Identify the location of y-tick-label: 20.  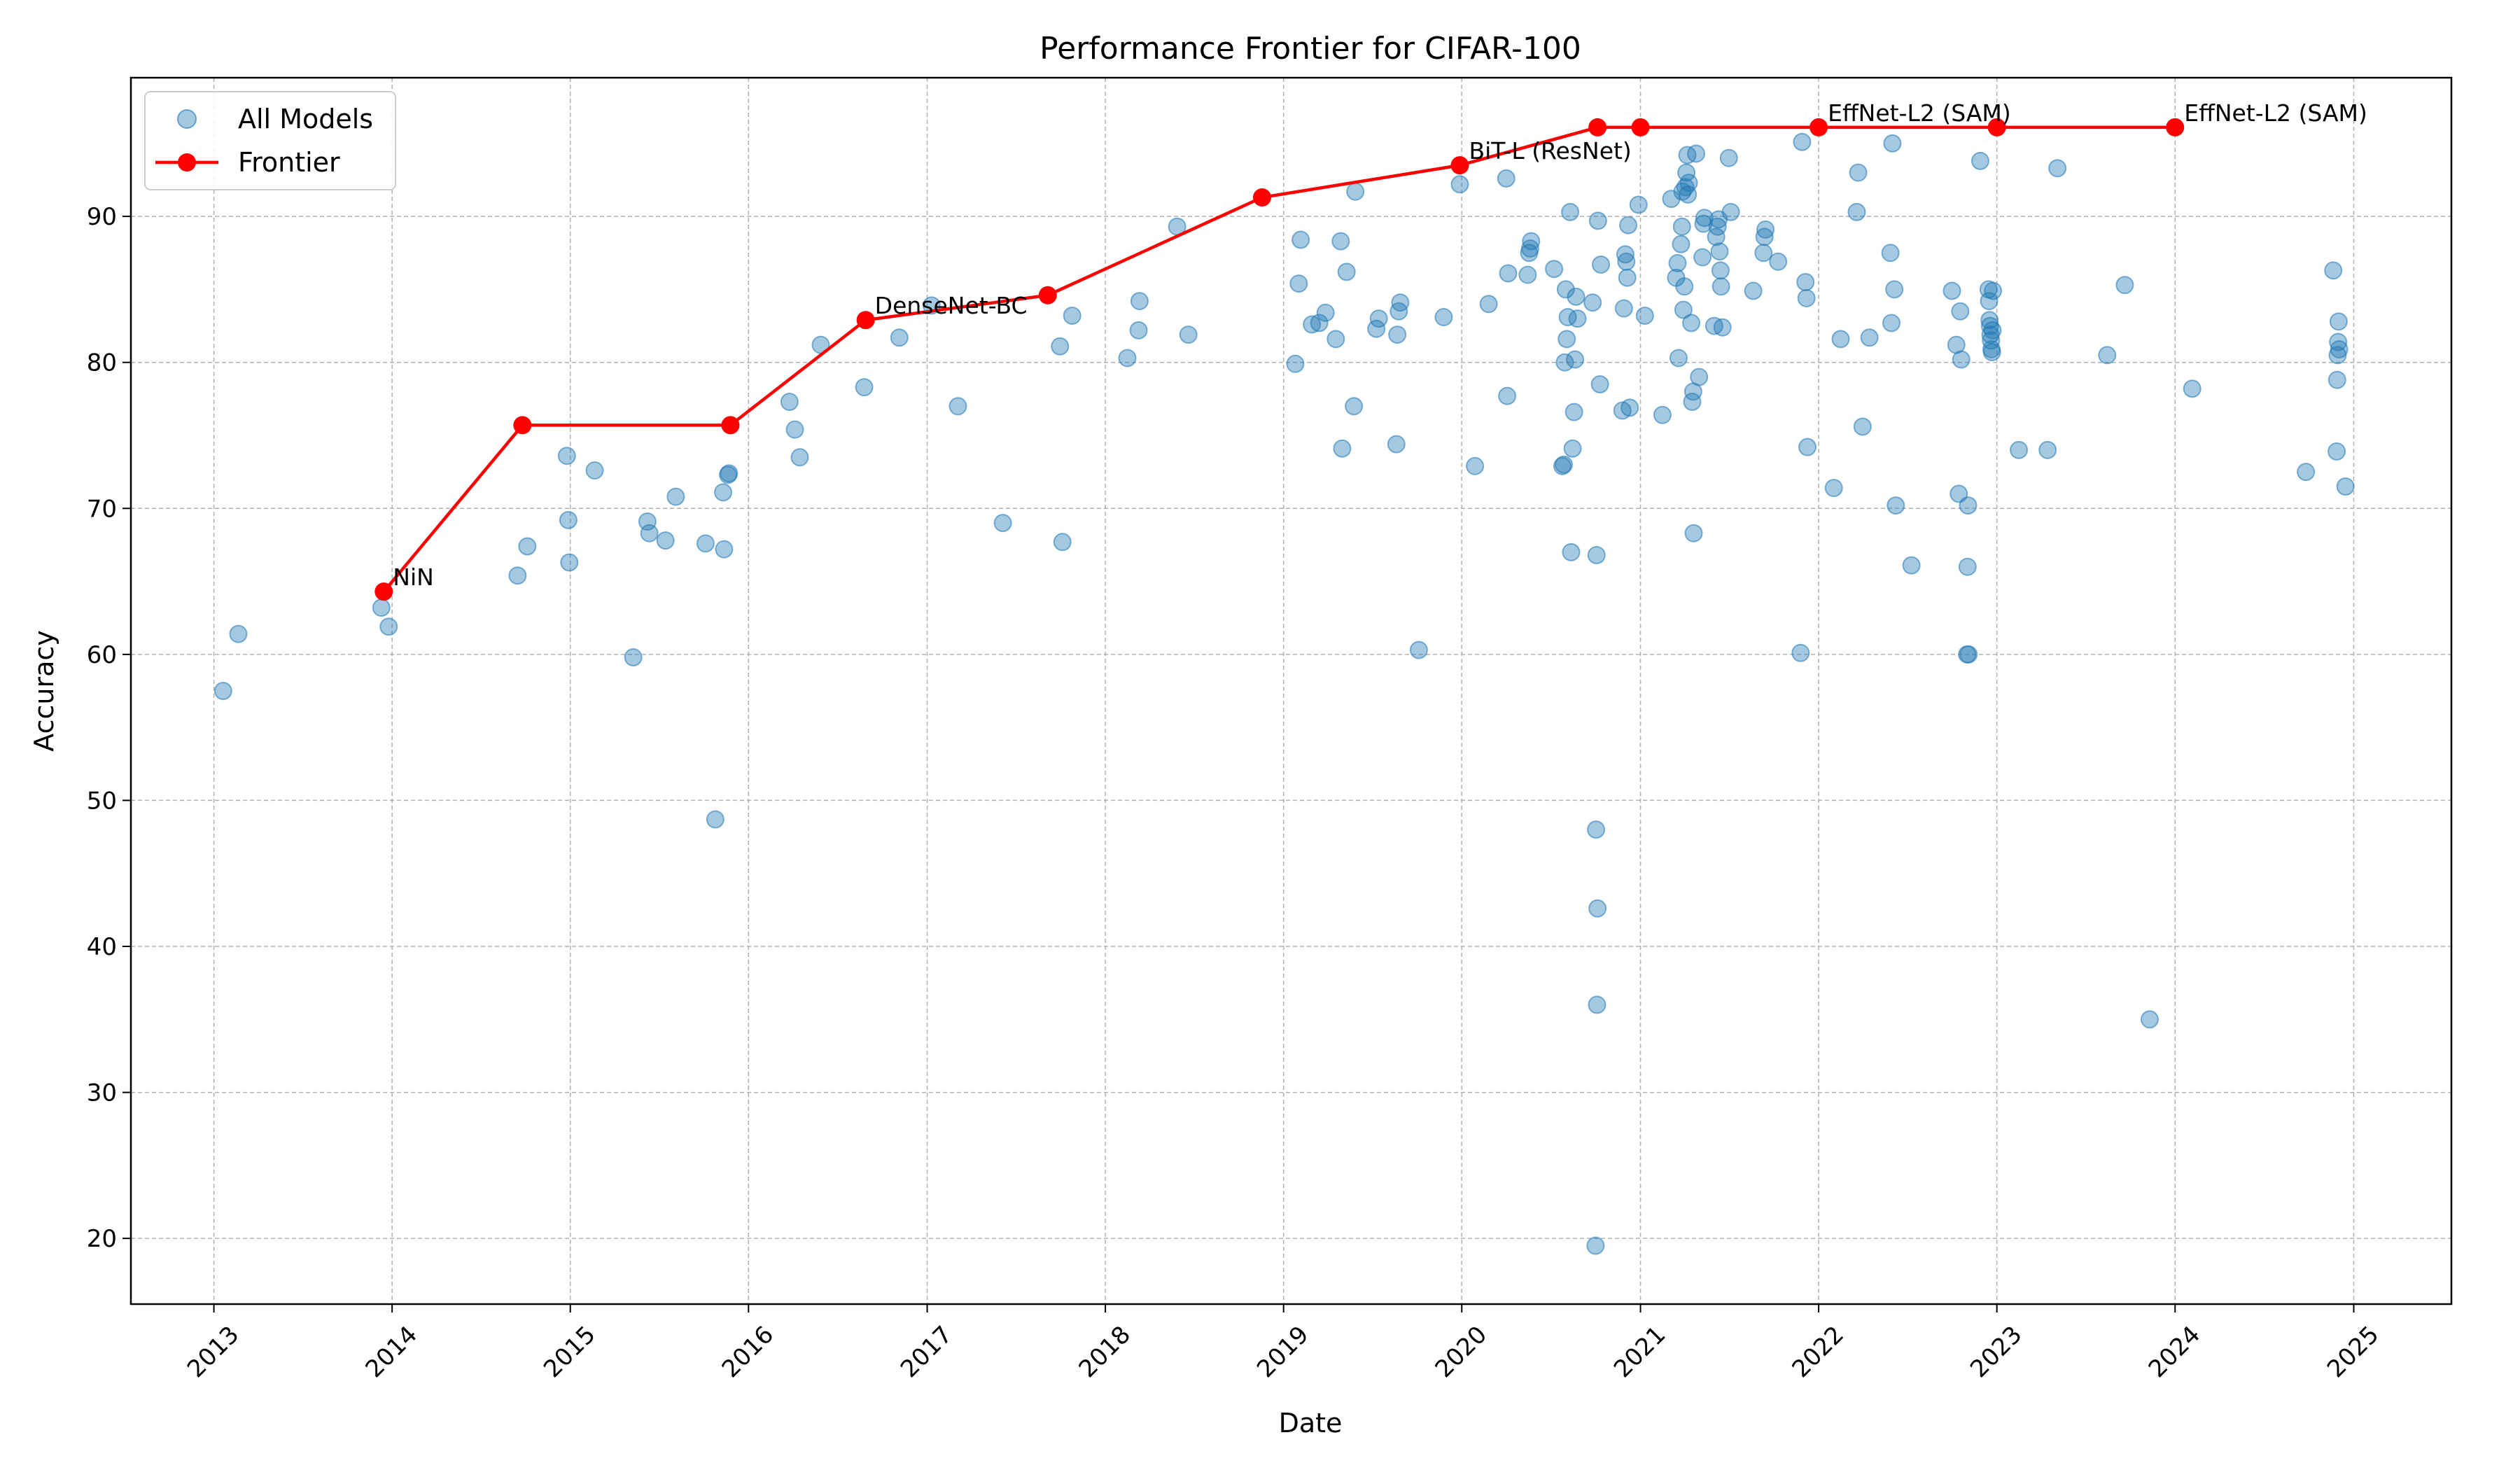
(102, 1239).